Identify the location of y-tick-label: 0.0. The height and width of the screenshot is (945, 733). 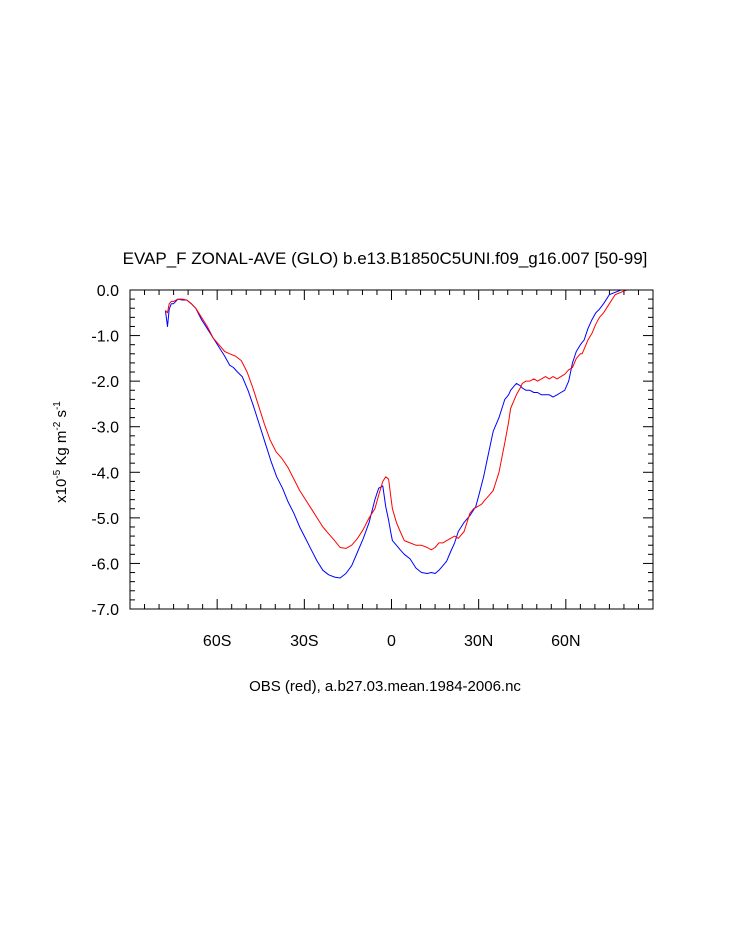
(108, 291).